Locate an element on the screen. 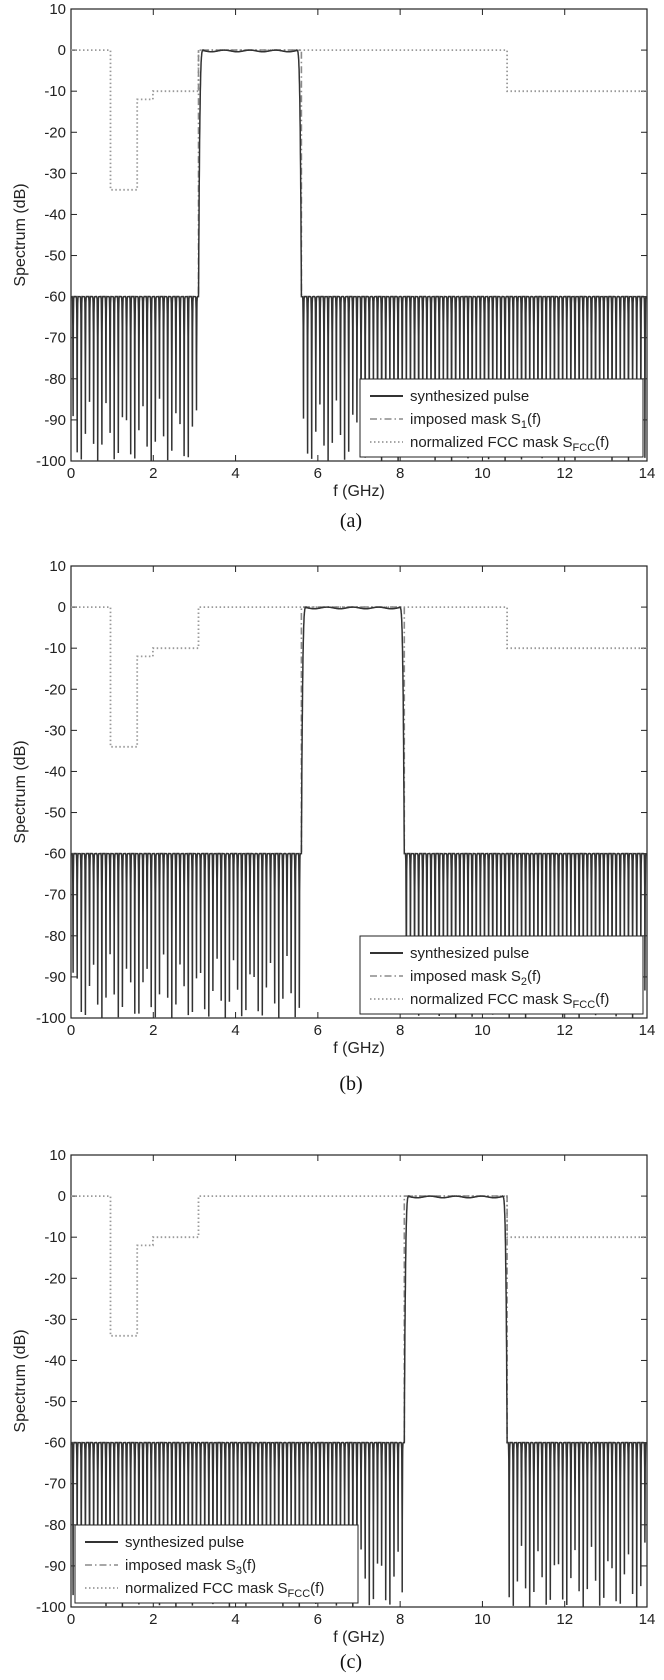 The height and width of the screenshot is (1680, 664). legend-label: imposed mask S1(f) is located at coordinates (475, 421).